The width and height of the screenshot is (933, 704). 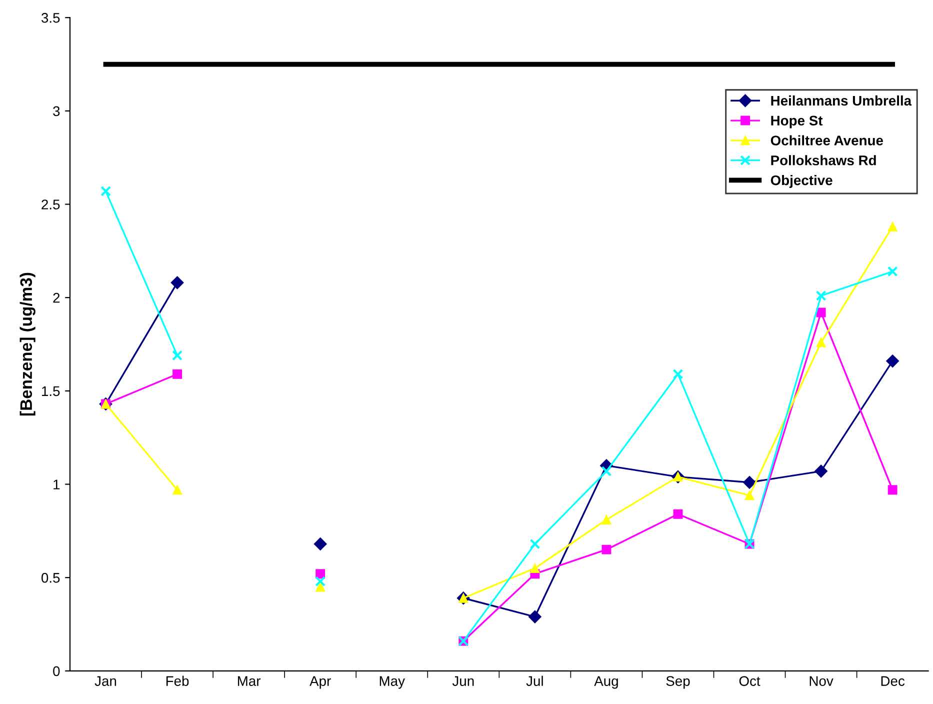 I want to click on y-tick-label: 3.5, so click(x=50, y=17).